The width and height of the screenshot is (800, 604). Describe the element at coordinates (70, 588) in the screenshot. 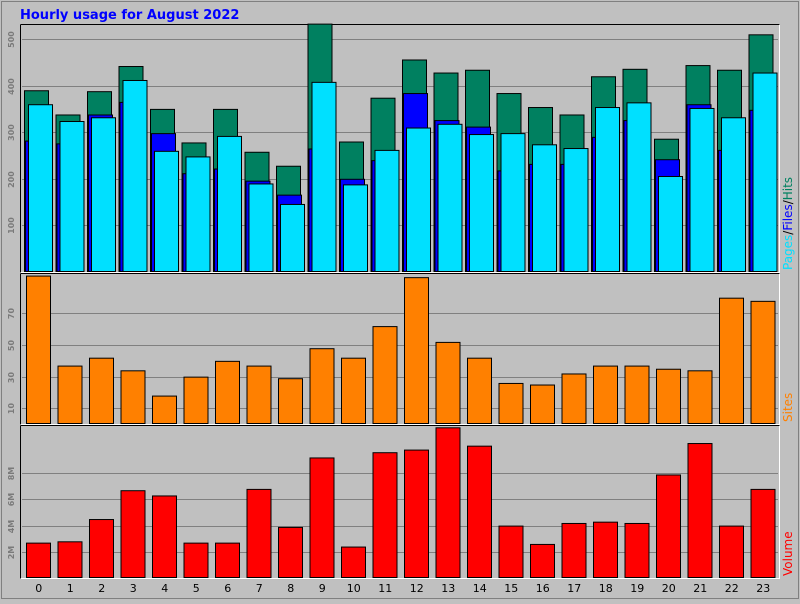

I see `x-tick-label: 1` at that location.